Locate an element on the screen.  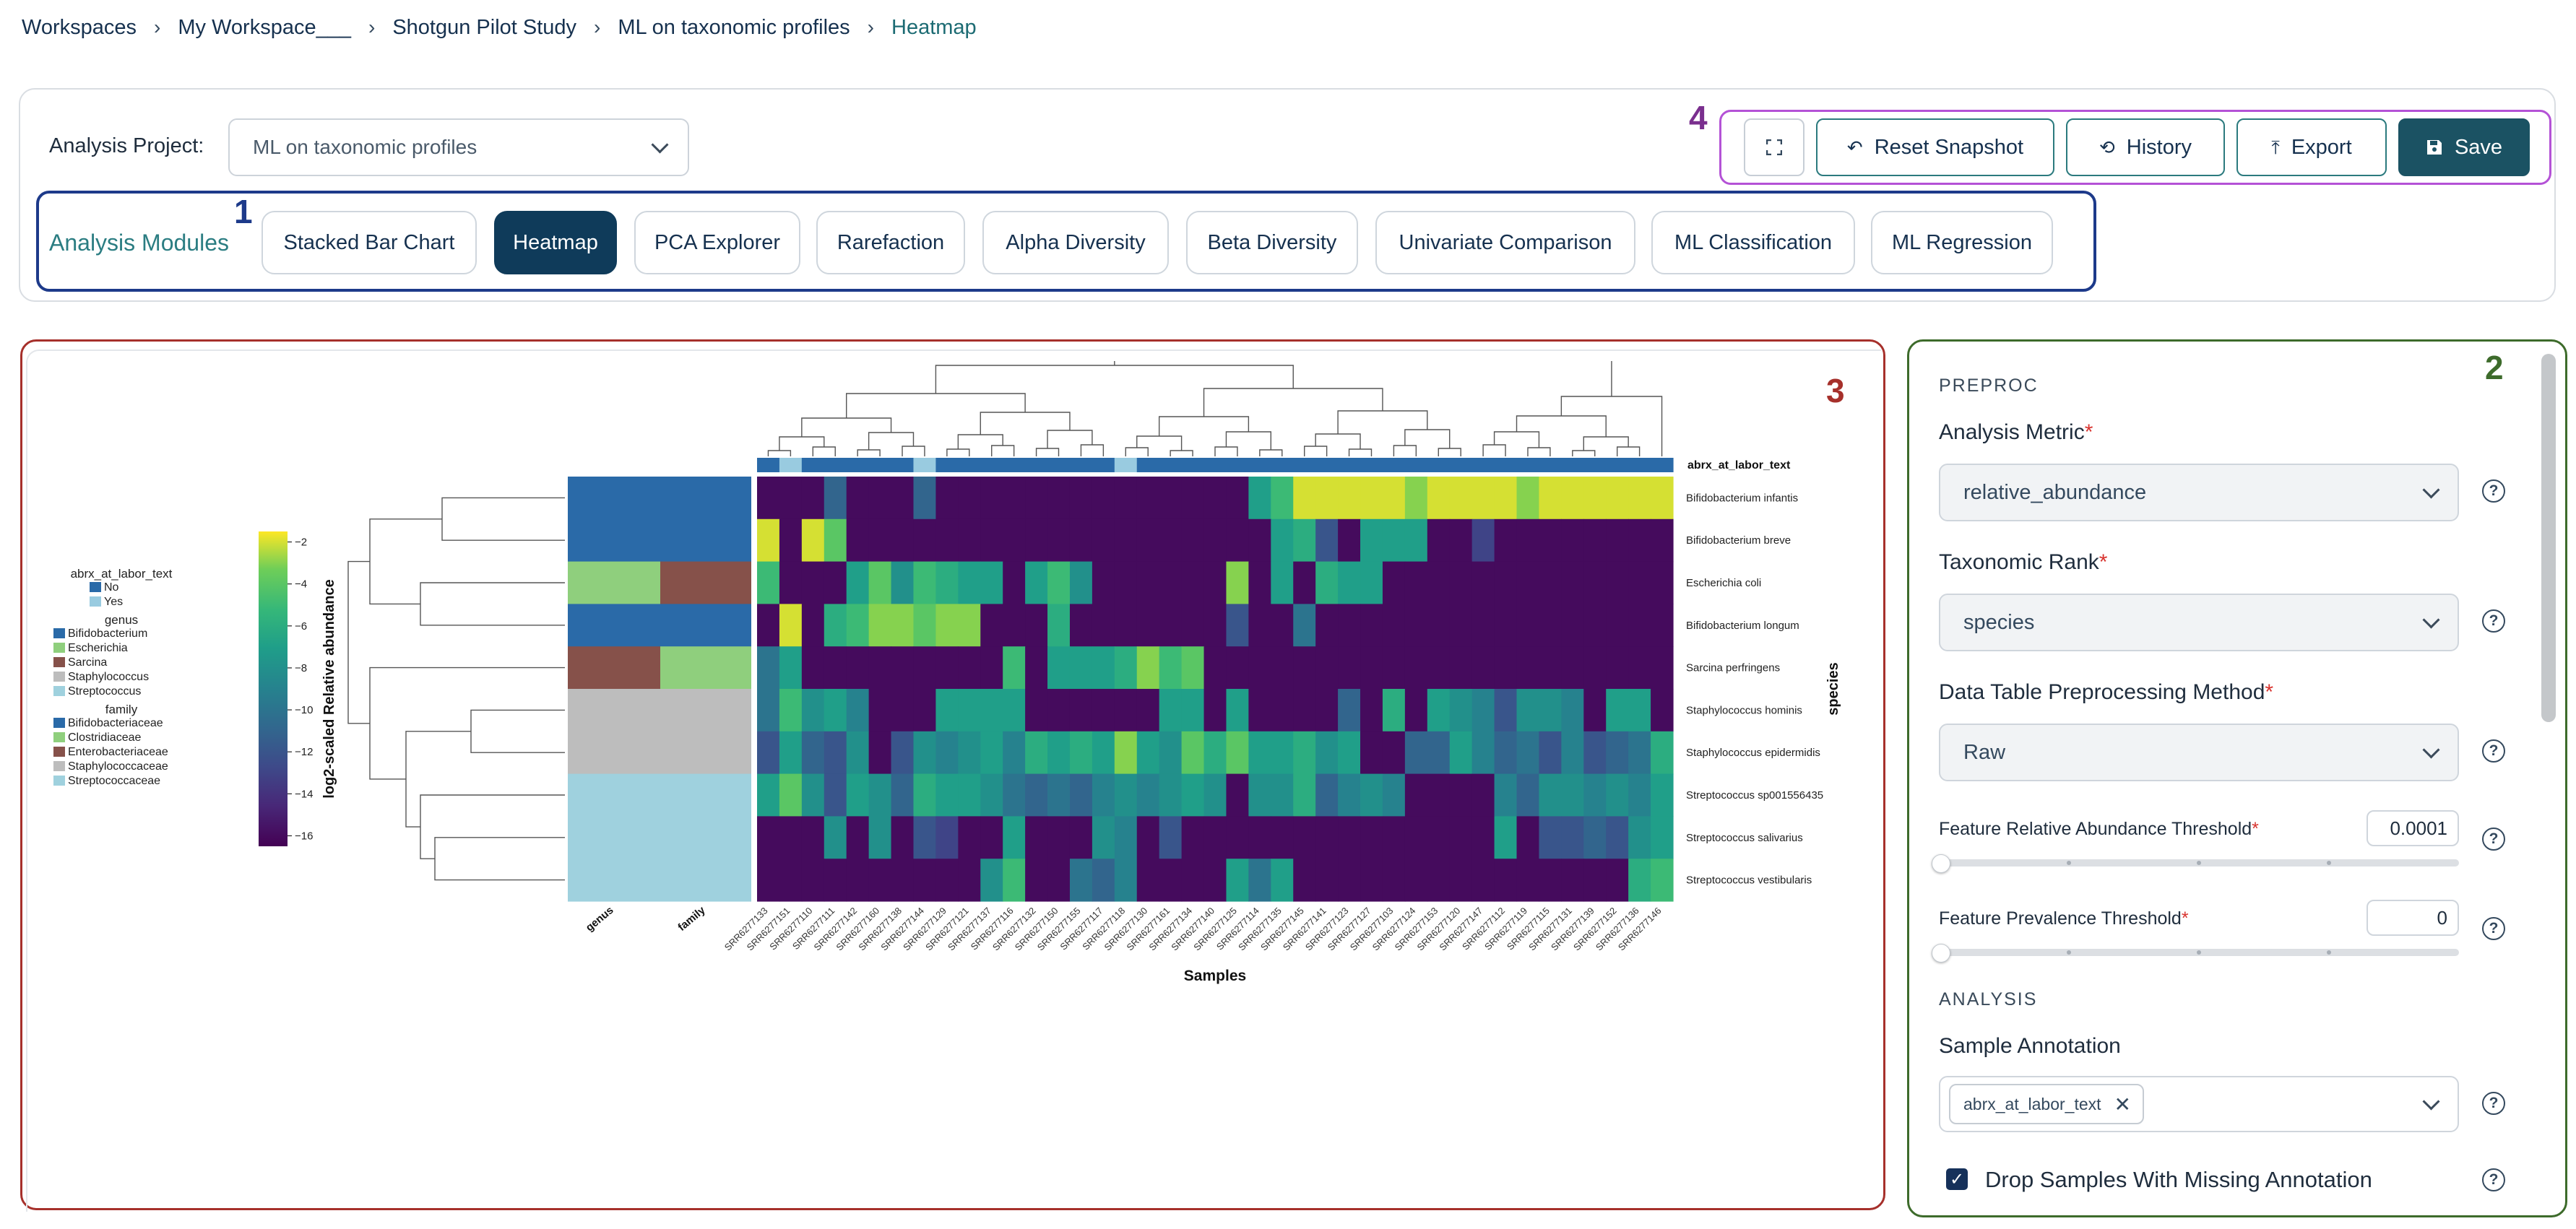
module-heatmap: Heatmap is located at coordinates (555, 242).